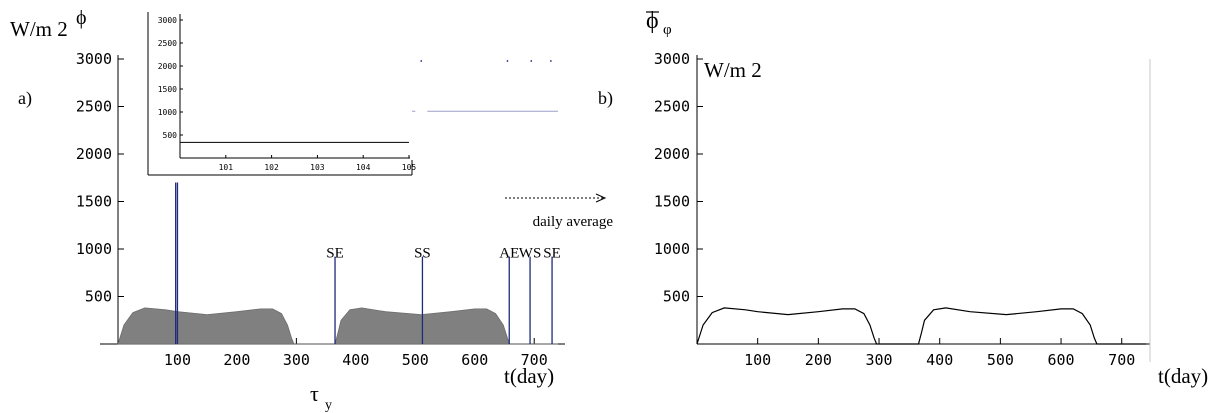 Image resolution: width=1221 pixels, height=413 pixels. What do you see at coordinates (226, 167) in the screenshot?
I see `inset-x-tick-label: 101` at bounding box center [226, 167].